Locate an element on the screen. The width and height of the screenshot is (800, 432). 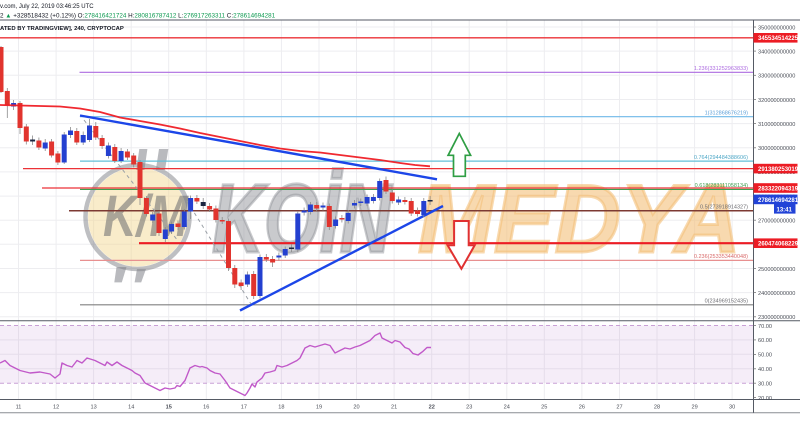
svg-text: 283322094319 is located at coordinates (778, 189).